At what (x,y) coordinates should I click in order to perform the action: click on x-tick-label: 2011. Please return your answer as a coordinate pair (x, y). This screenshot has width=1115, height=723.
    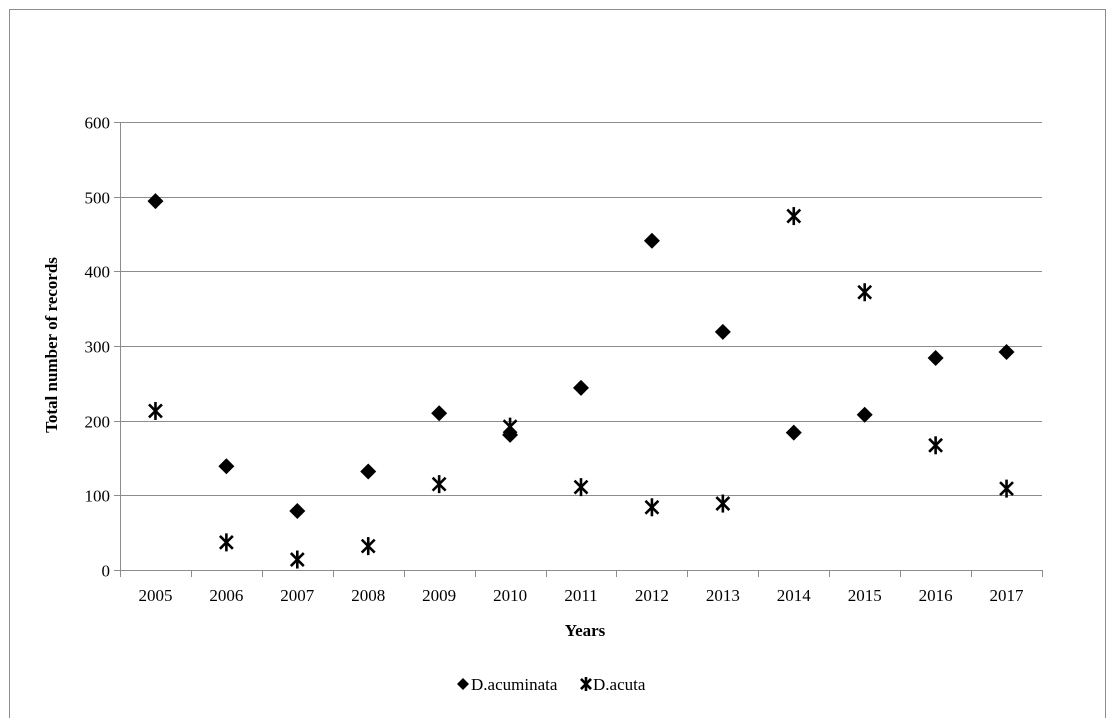
    Looking at the image, I should click on (580, 595).